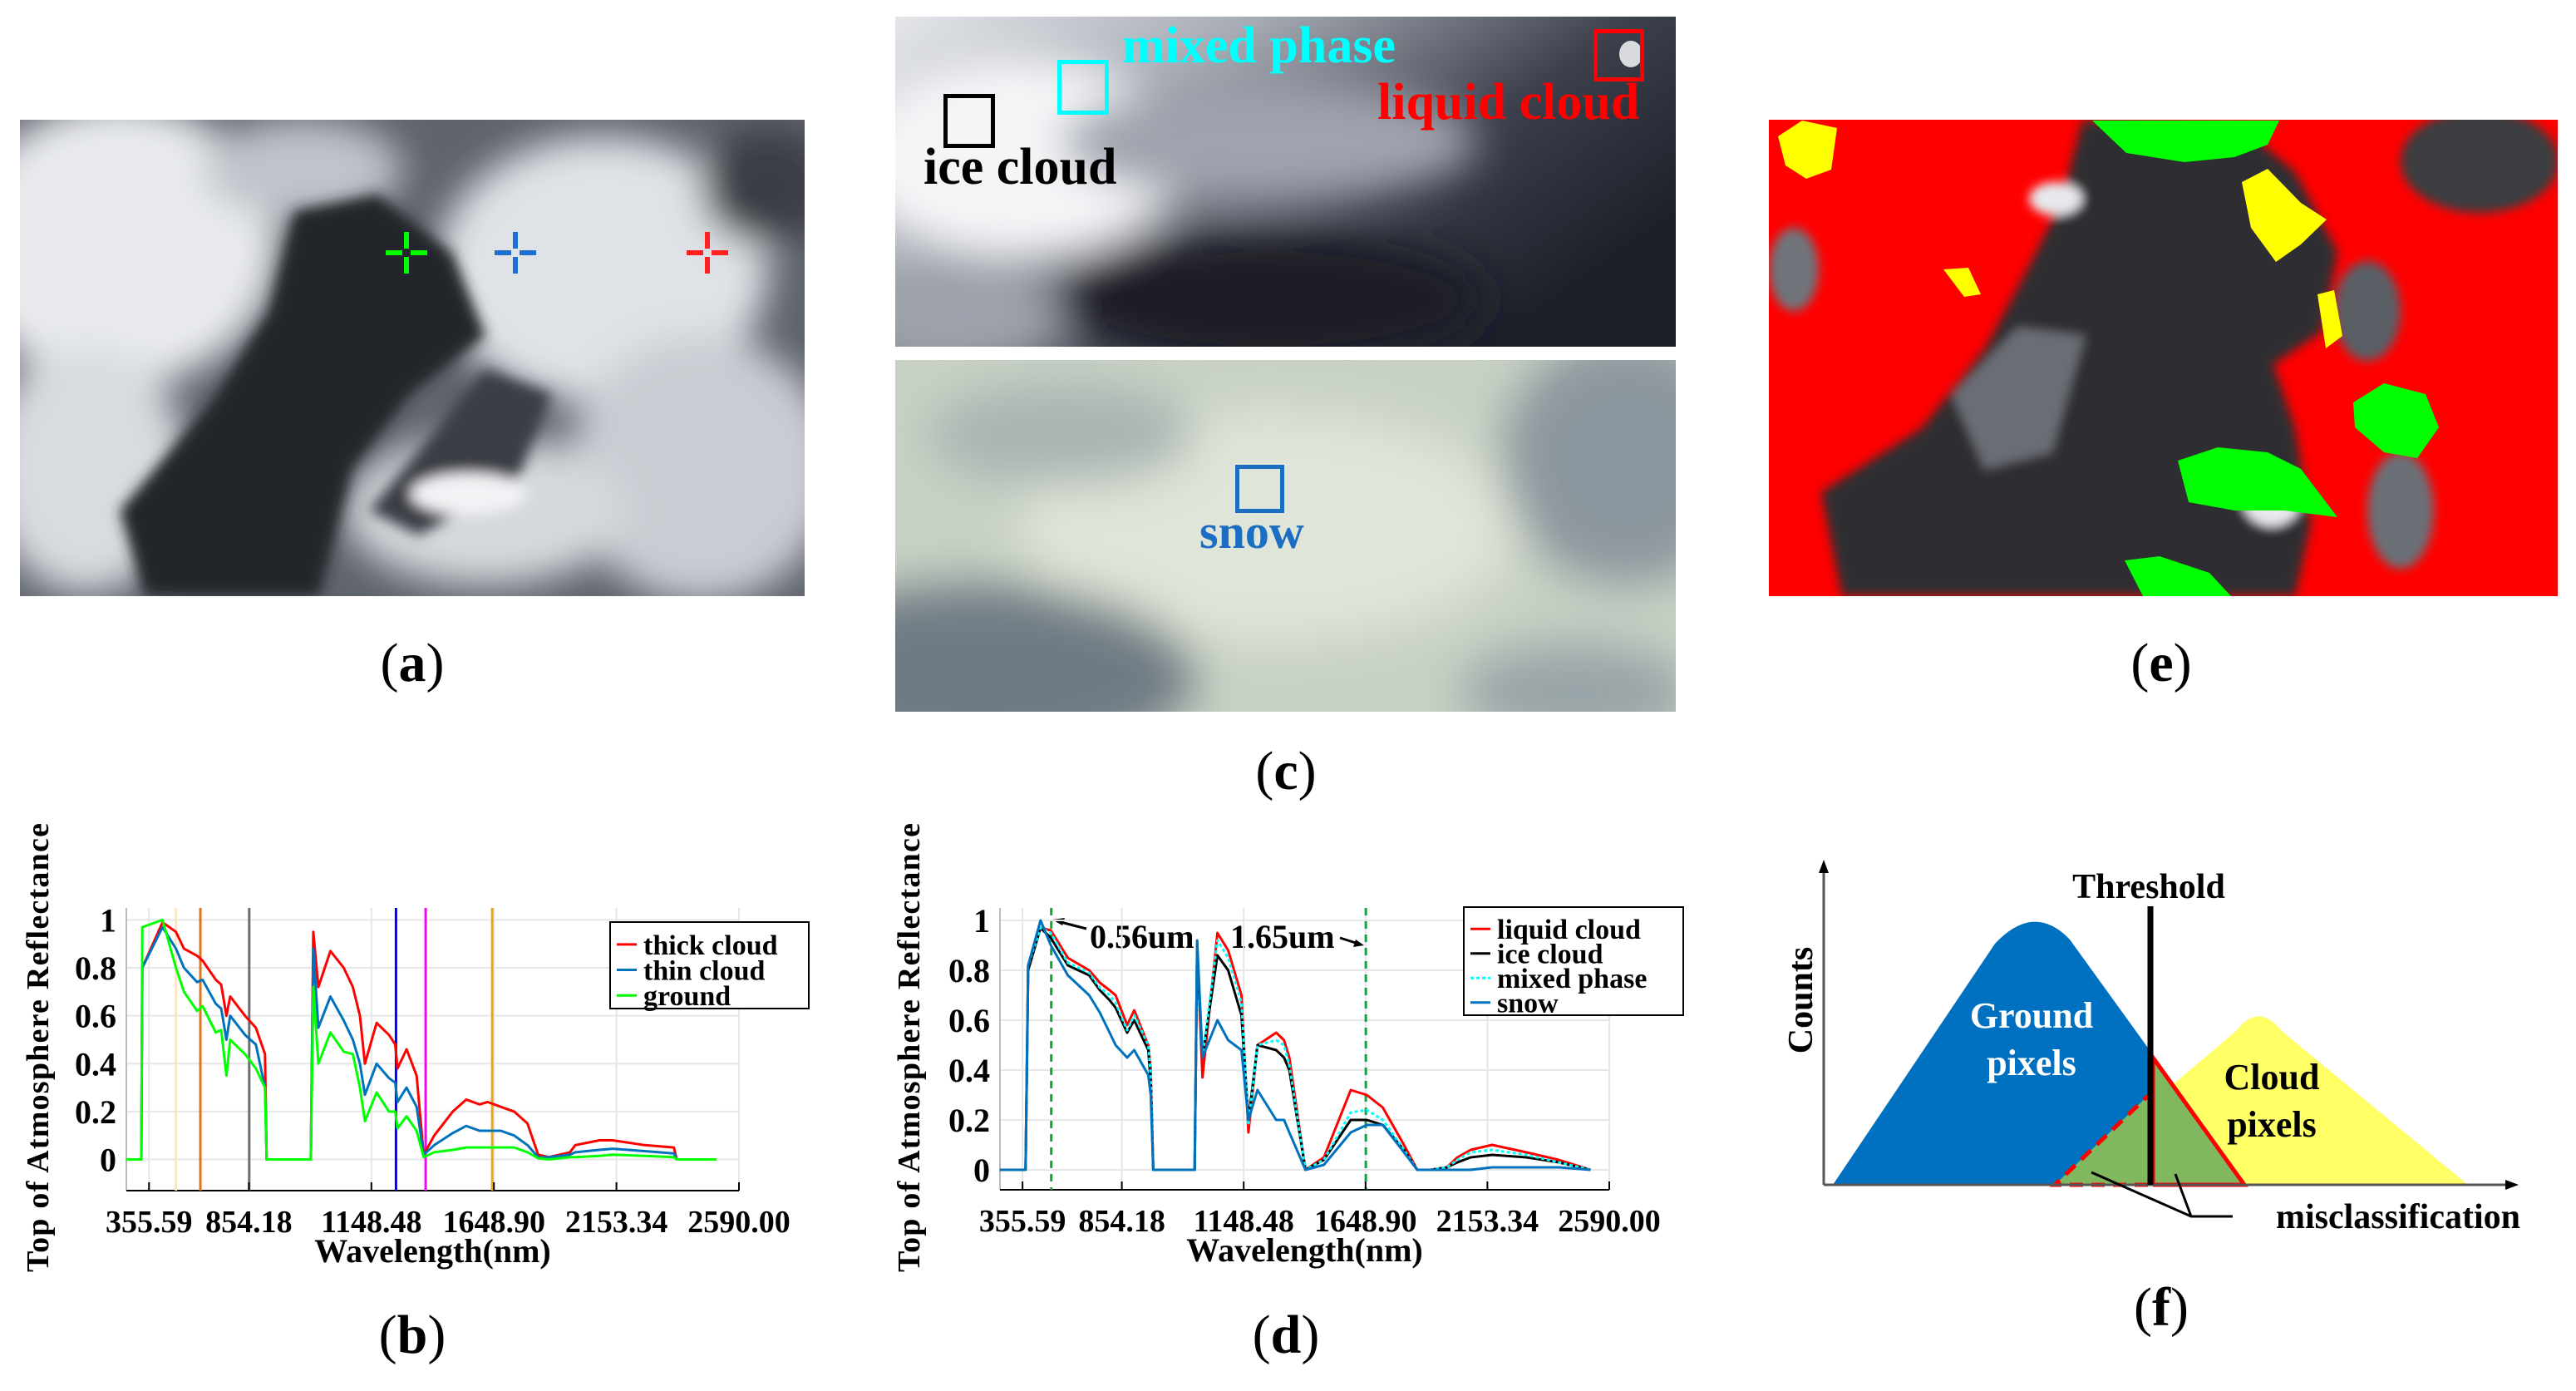 The width and height of the screenshot is (2576, 1391). I want to click on series-line-thin-cloud, so click(421, 1043).